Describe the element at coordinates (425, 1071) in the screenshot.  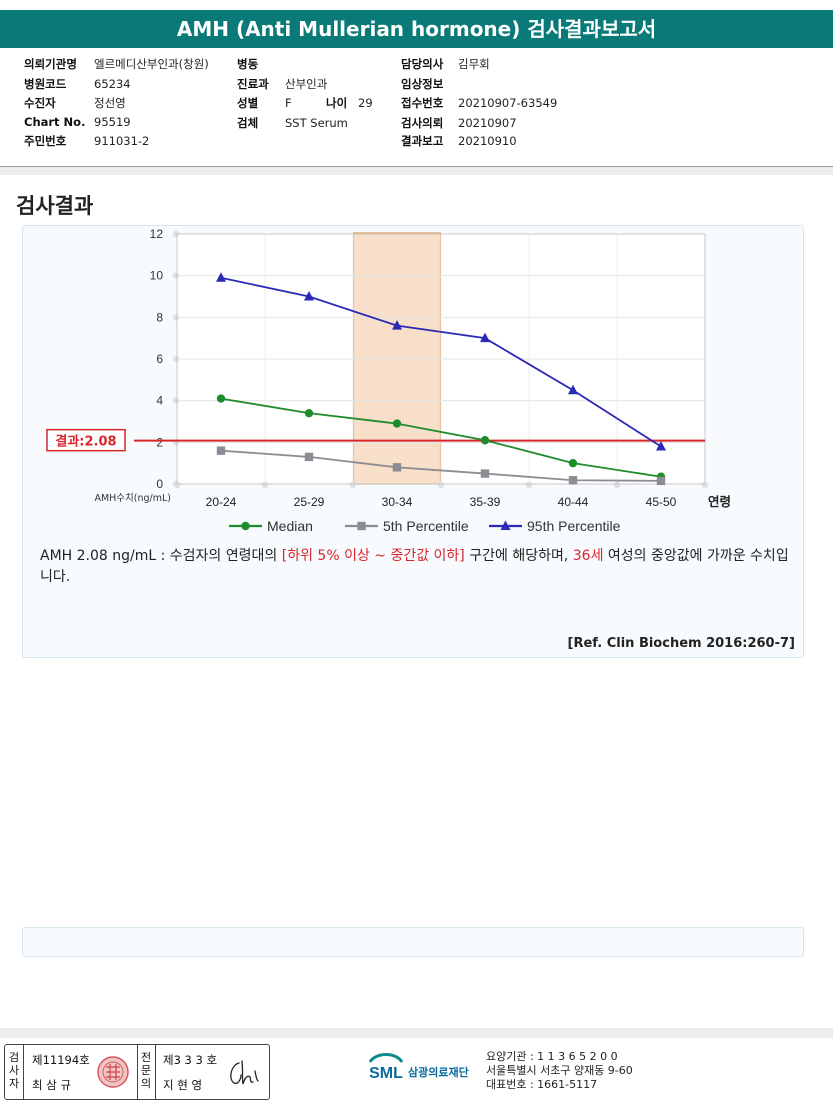
I see `sml-logo: SML 삼광의료재단` at that location.